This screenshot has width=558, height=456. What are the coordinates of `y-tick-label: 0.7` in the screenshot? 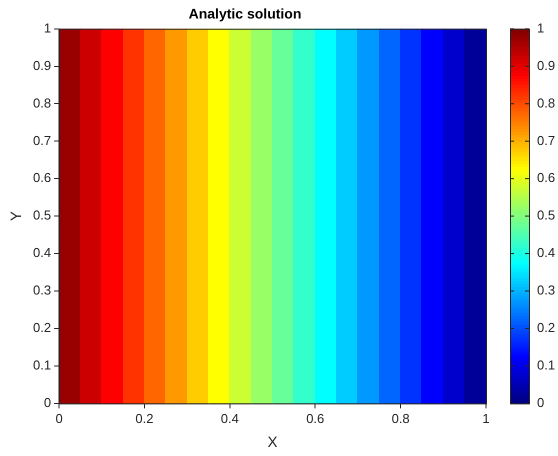 It's located at (42, 140).